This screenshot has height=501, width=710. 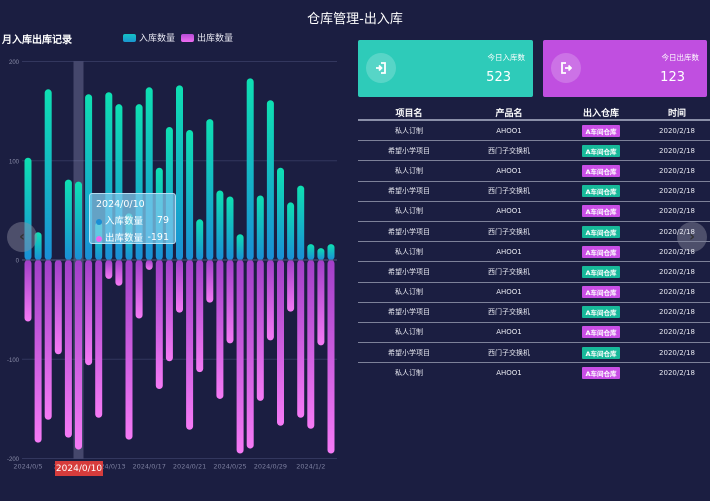 What do you see at coordinates (409, 114) in the screenshot?
I see `header-project: 项目名` at bounding box center [409, 114].